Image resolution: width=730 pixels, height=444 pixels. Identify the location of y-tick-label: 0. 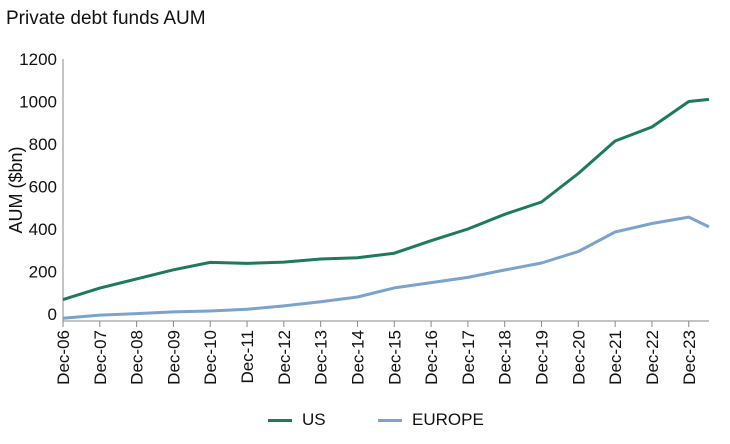
(52, 314).